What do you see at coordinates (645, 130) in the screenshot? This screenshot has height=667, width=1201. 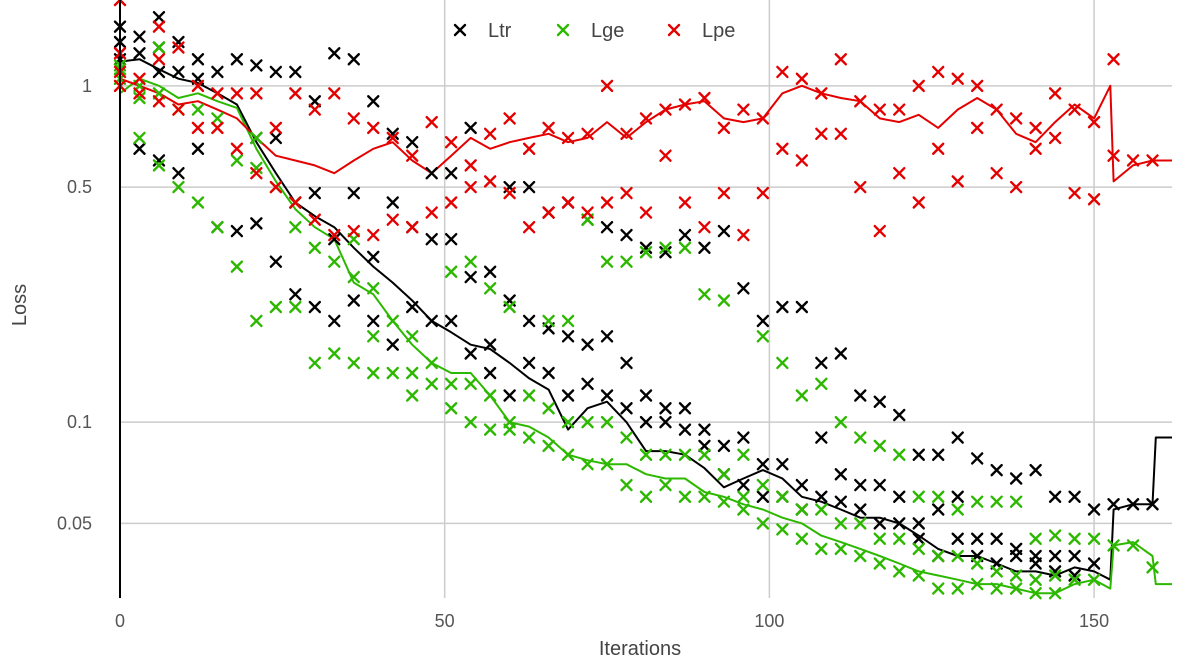 I see `series-line-lpe` at bounding box center [645, 130].